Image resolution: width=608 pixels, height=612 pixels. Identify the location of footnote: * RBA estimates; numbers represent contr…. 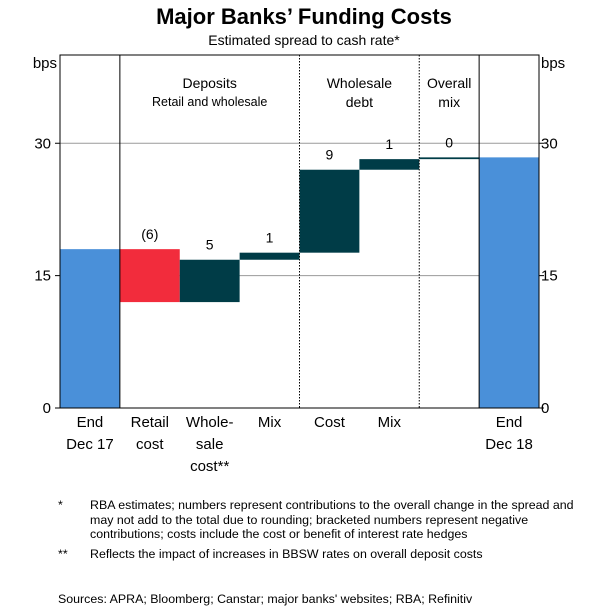
(328, 520).